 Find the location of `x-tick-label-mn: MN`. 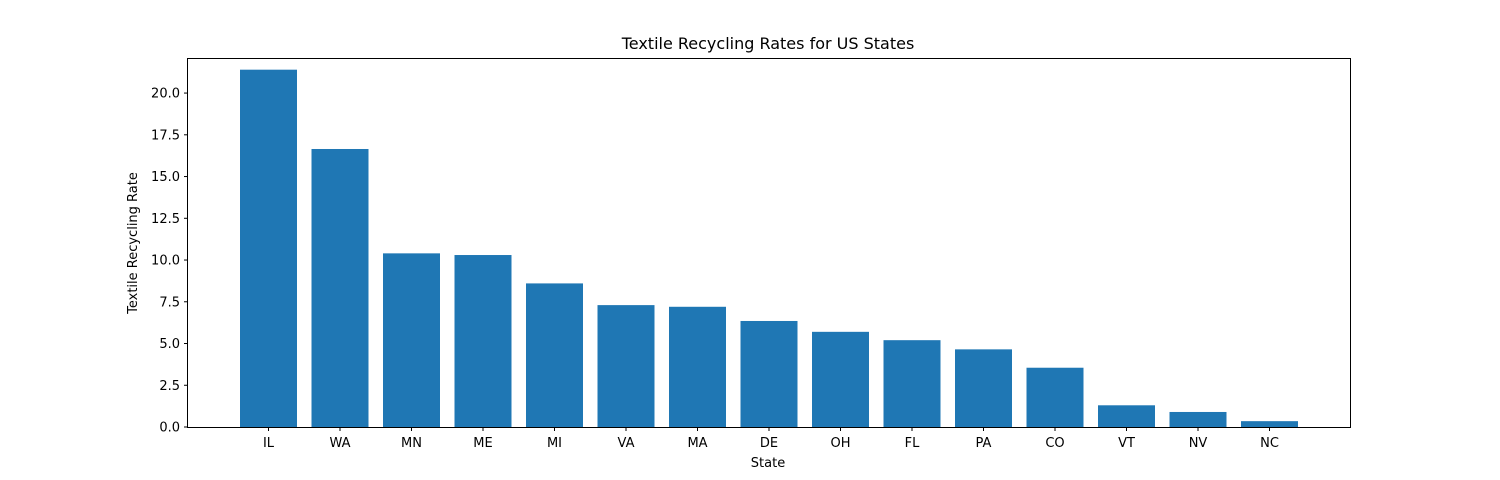

x-tick-label-mn: MN is located at coordinates (411, 443).